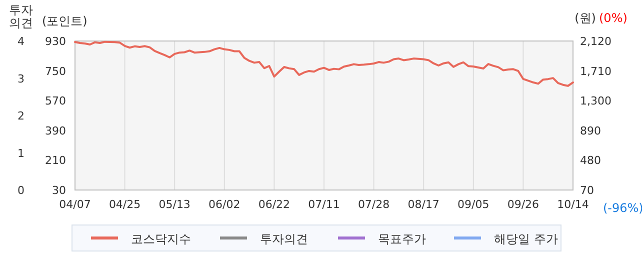 The height and width of the screenshot is (268, 642). I want to click on y2-tick-label: 890, so click(590, 131).